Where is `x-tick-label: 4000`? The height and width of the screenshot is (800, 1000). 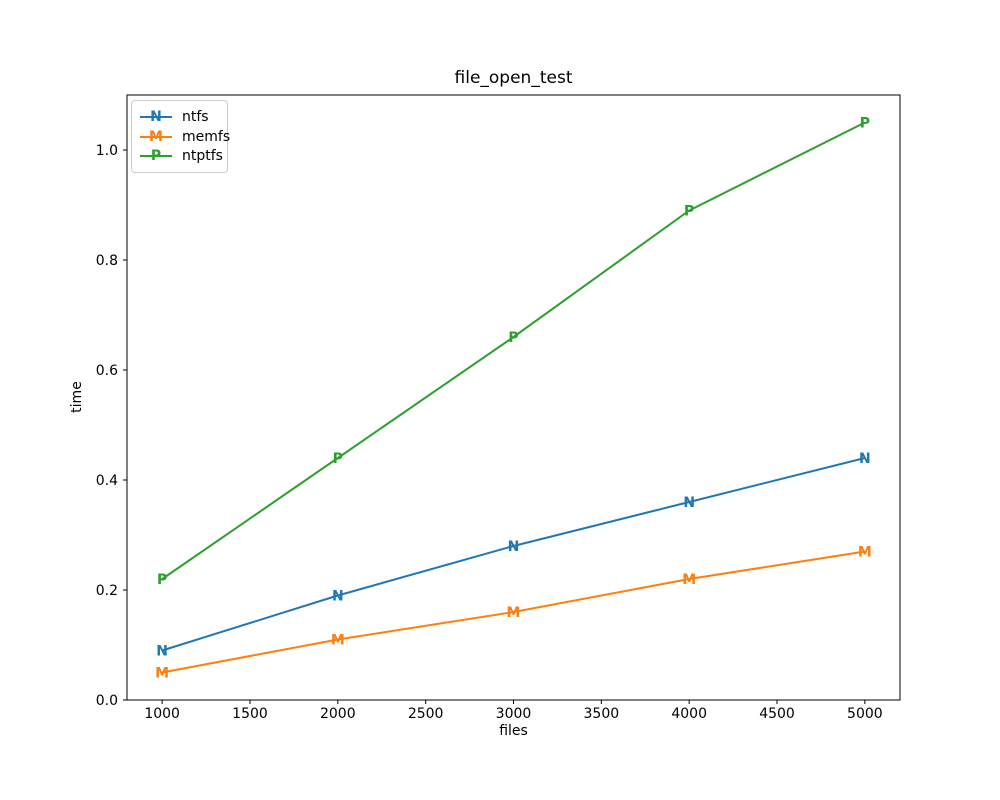 x-tick-label: 4000 is located at coordinates (689, 714).